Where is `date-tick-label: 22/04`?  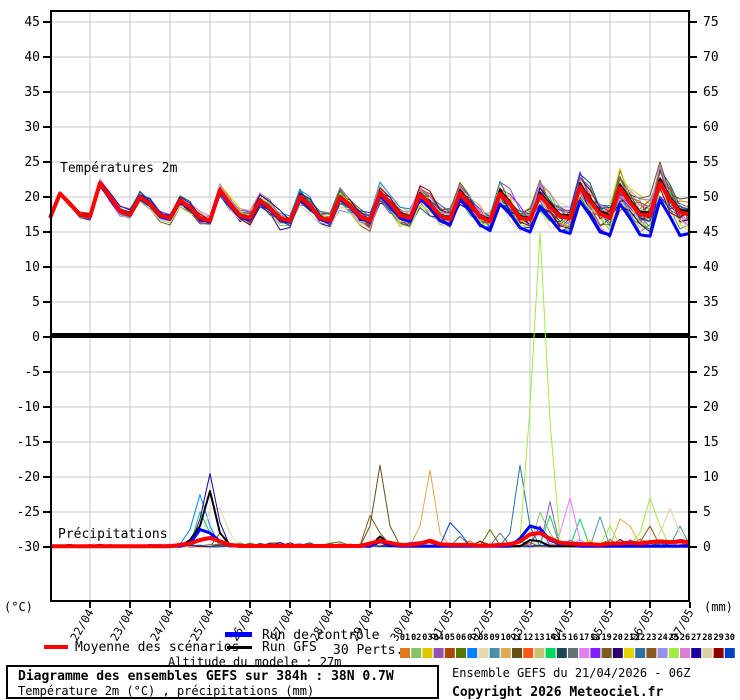 date-tick-label: 22/04 is located at coordinates (81, 624).